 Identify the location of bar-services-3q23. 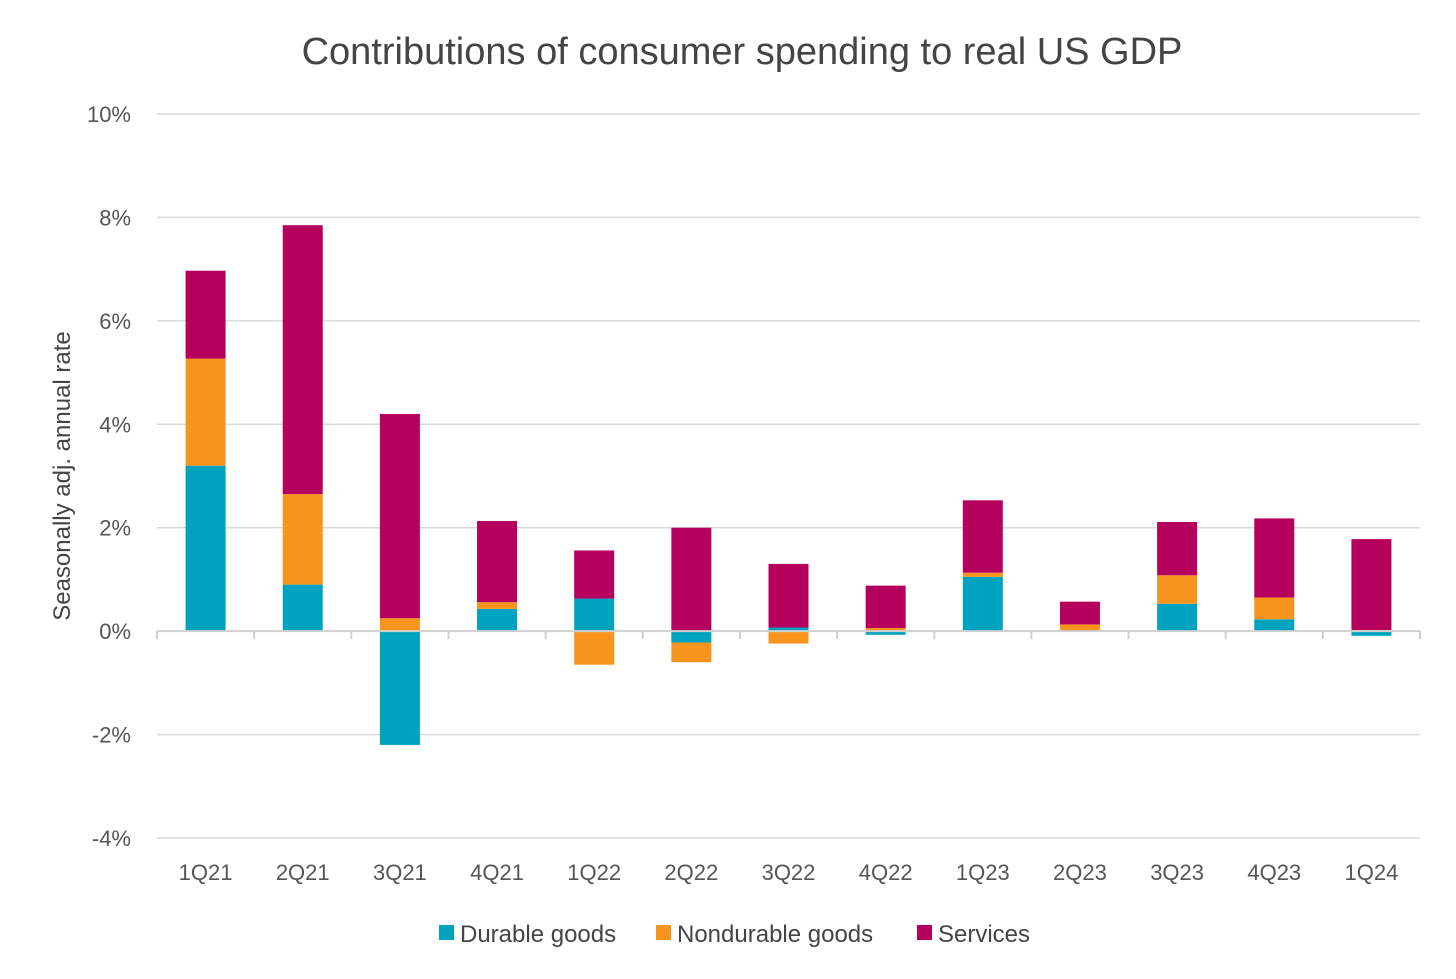
(1177, 549).